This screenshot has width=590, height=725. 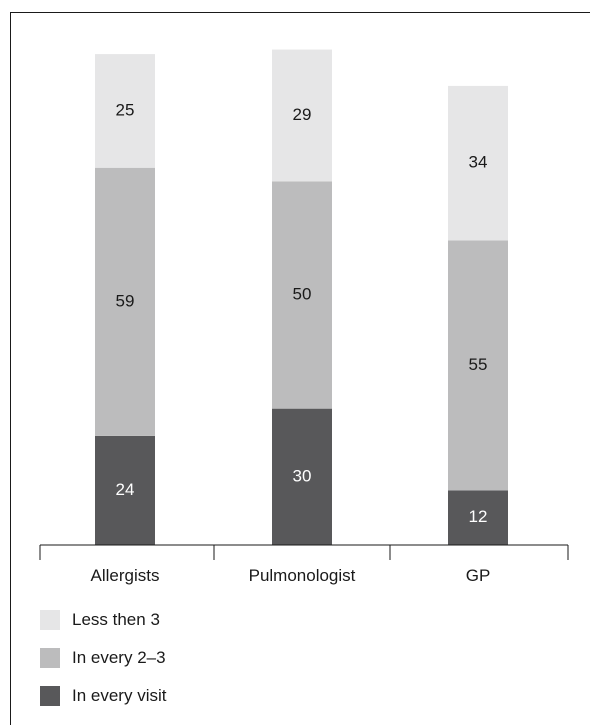 I want to click on legend-item-in-every-2-3: In every 2–3, so click(x=103, y=658).